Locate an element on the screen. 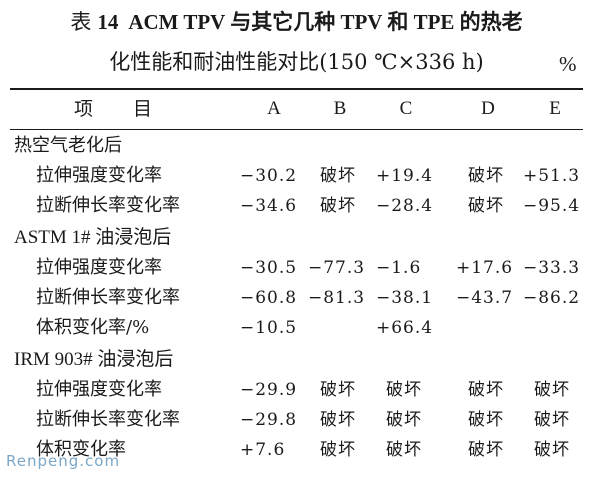  table-row: 拉断伸长率变化率 −29.8 破坏 破坏 破坏 破坏 is located at coordinates (296, 420).